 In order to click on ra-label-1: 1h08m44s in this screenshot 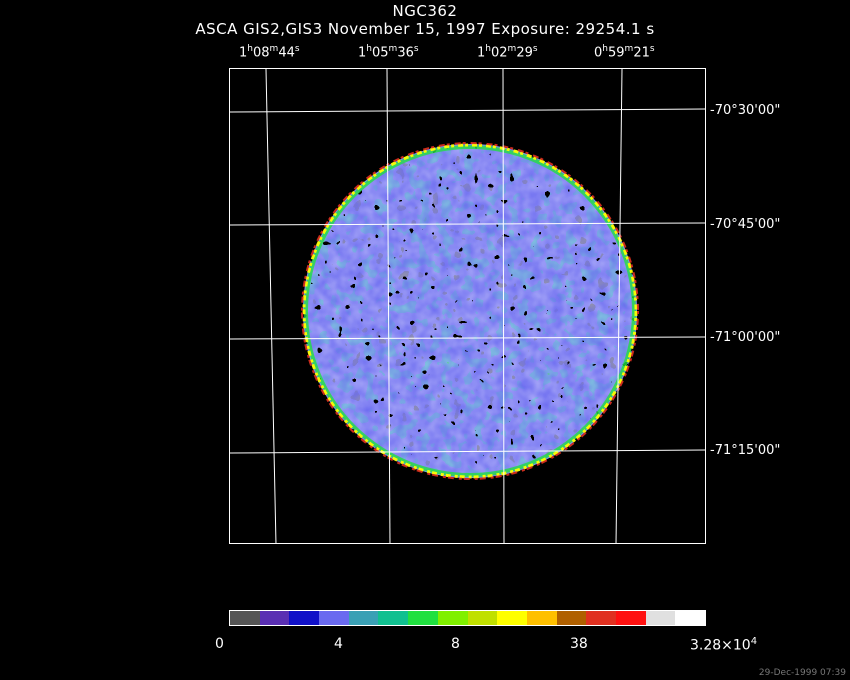, I will do `click(269, 52)`.